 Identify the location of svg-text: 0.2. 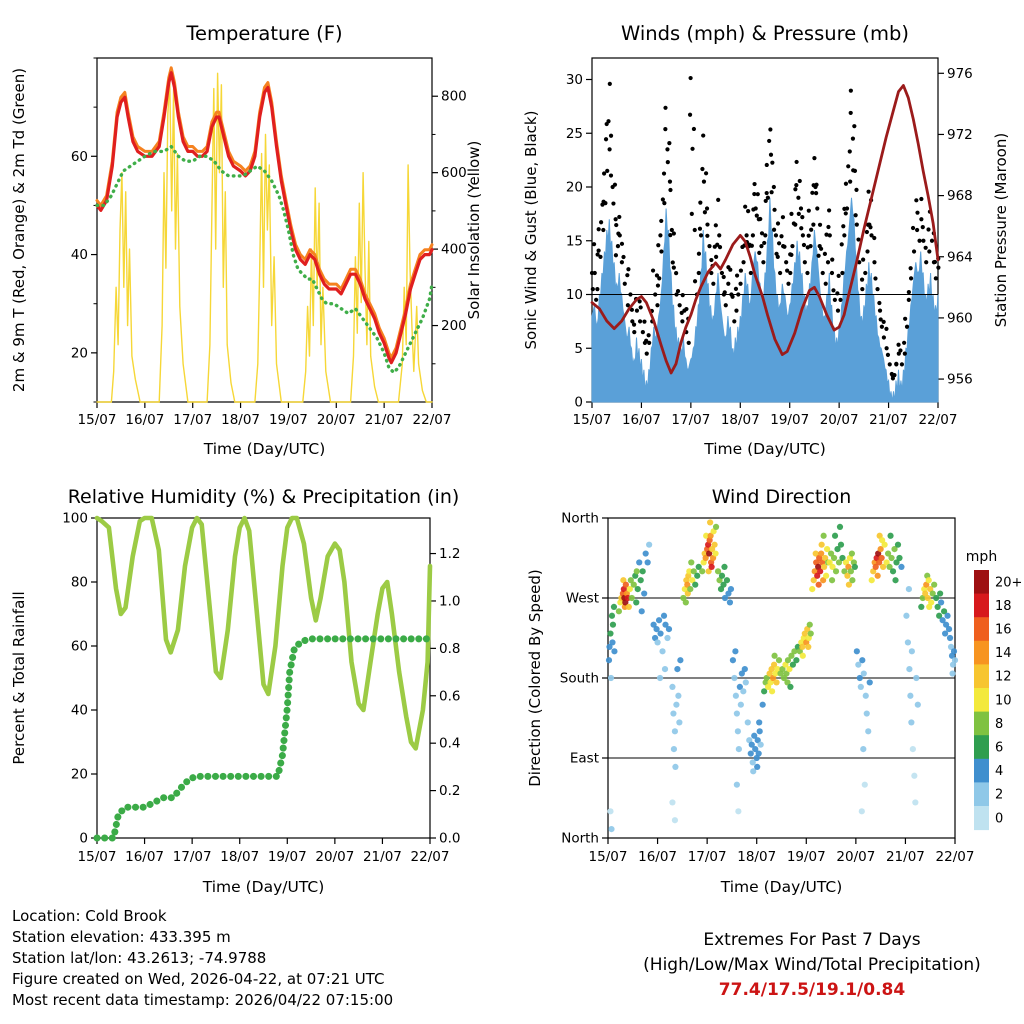
(449, 791).